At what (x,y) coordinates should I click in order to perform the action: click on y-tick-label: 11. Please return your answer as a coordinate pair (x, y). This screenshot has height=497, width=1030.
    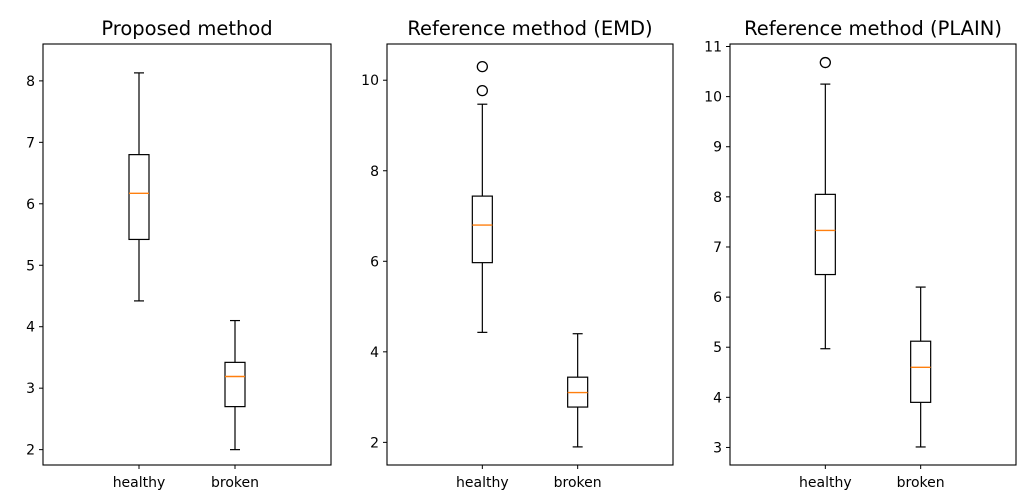
    Looking at the image, I should click on (713, 48).